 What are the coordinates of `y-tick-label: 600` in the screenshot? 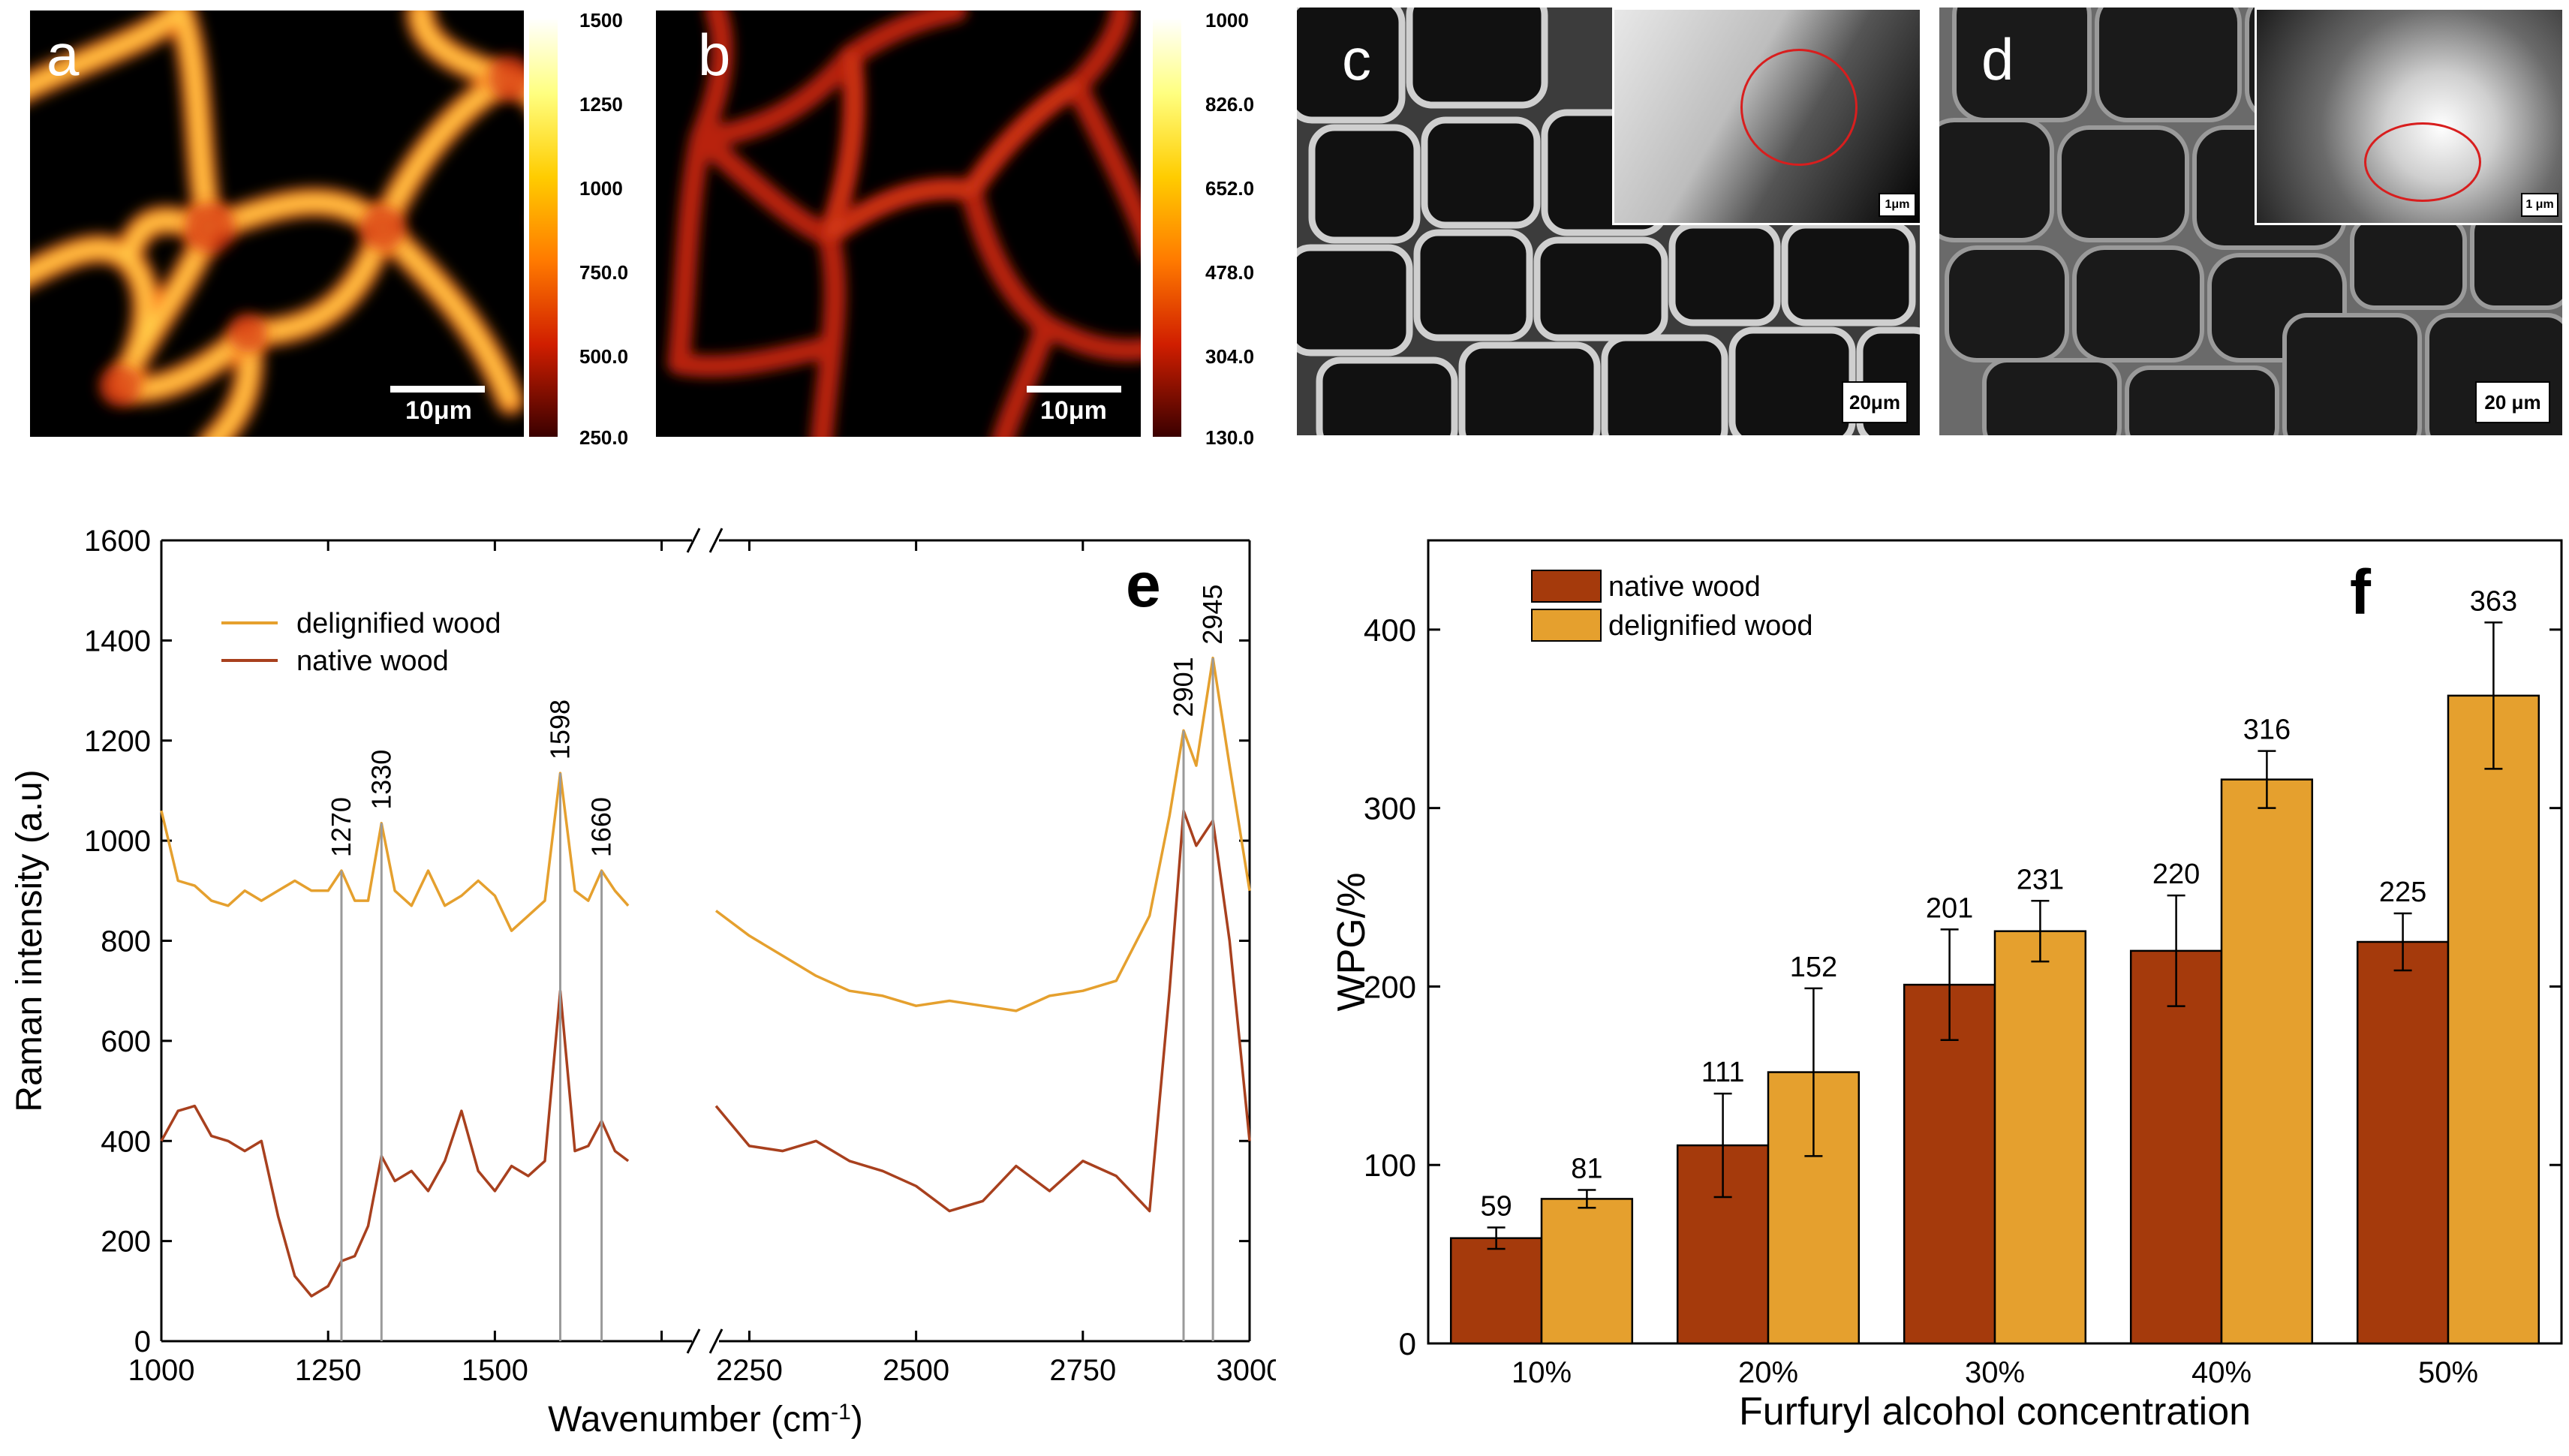 It's located at (126, 1041).